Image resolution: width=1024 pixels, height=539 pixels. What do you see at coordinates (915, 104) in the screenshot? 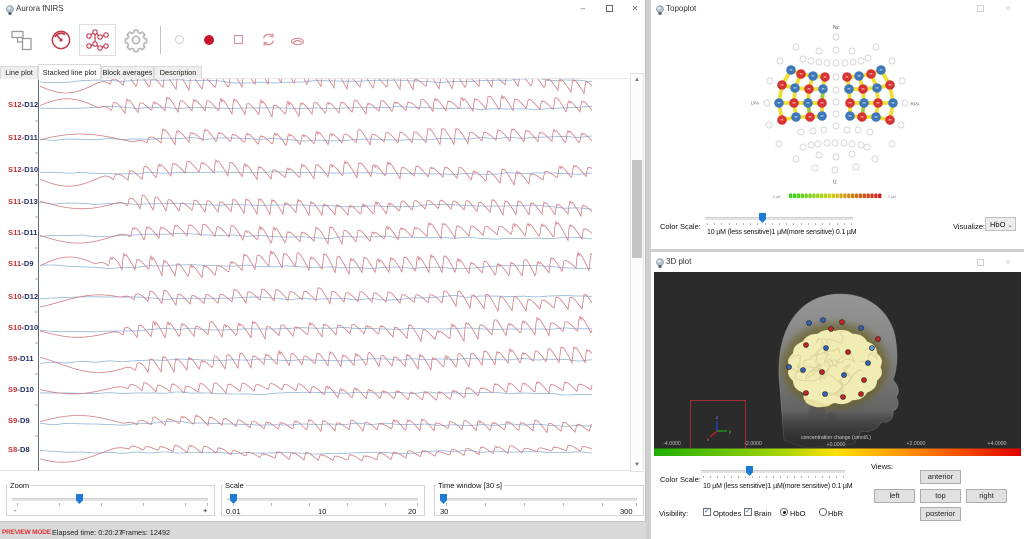
I see `svg-text: RPA` at bounding box center [915, 104].